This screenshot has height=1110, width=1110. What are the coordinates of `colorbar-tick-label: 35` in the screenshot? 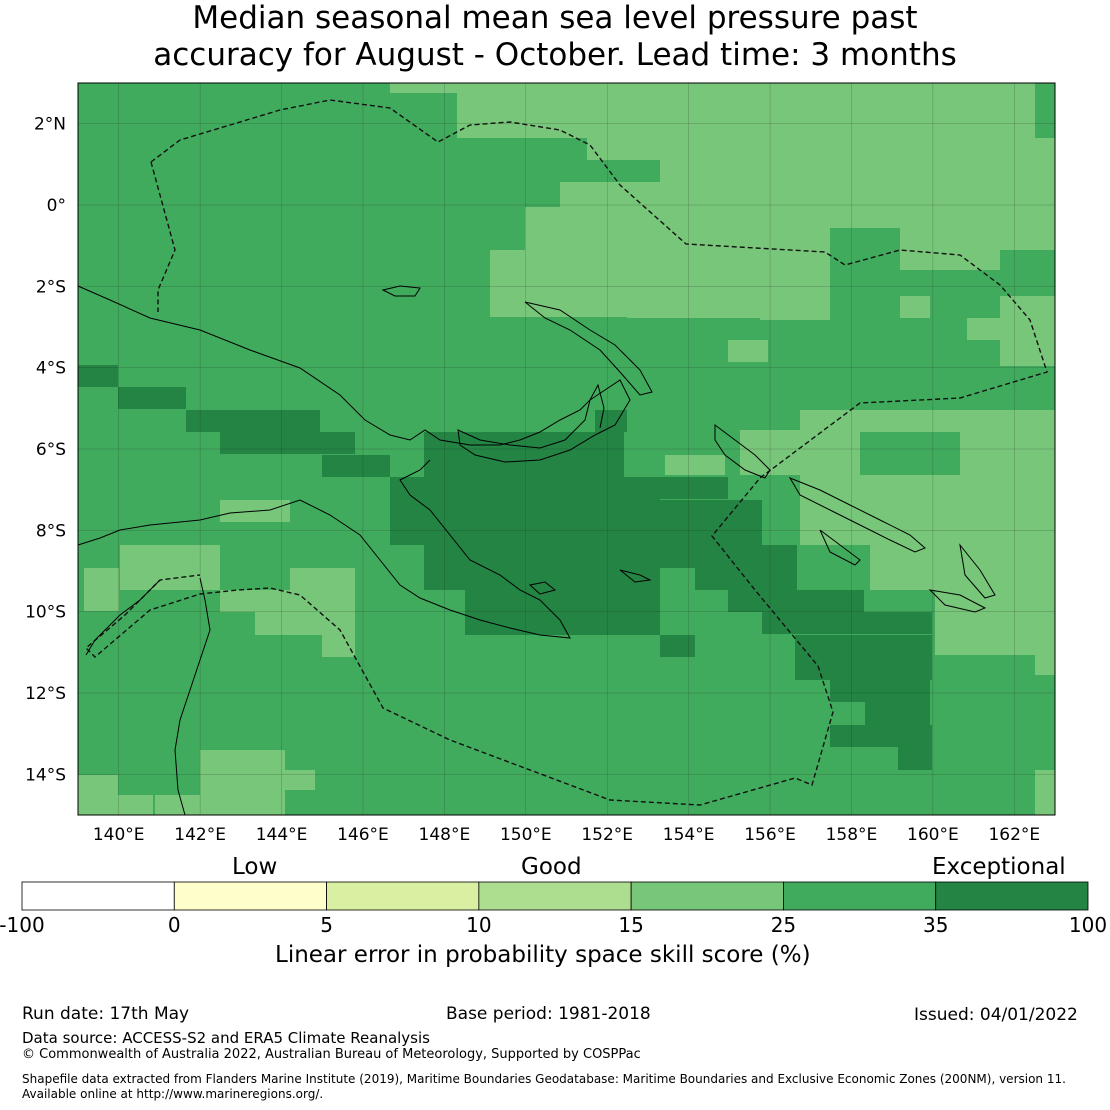 It's located at (935, 925).